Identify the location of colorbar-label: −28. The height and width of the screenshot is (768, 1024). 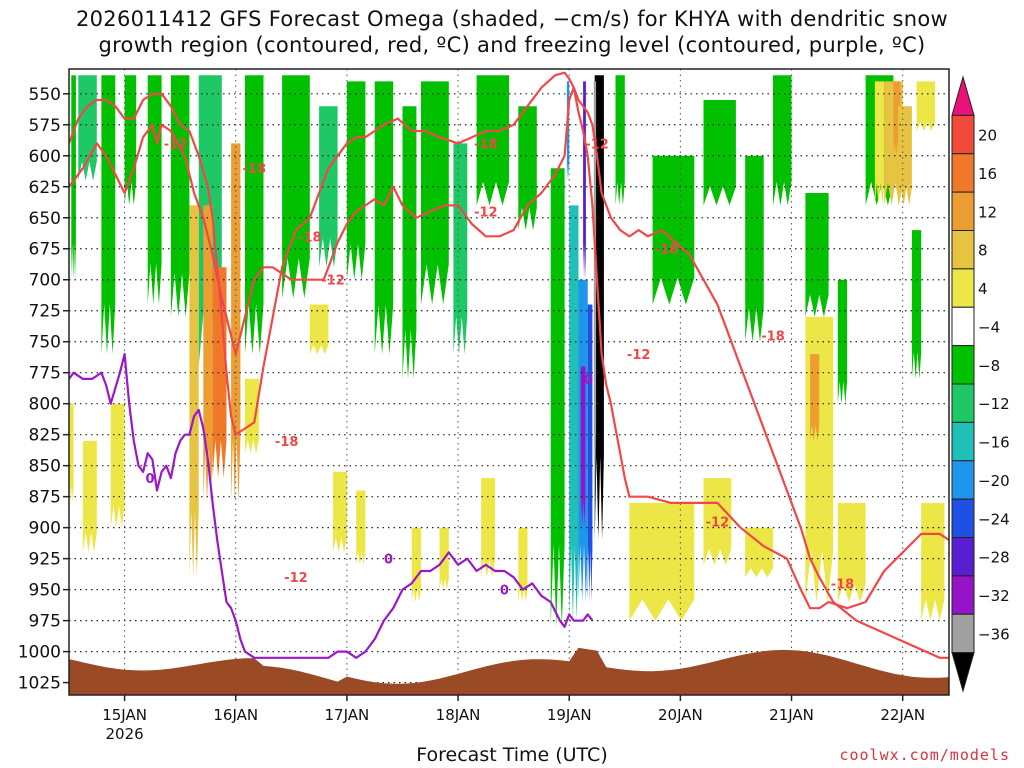
(994, 558).